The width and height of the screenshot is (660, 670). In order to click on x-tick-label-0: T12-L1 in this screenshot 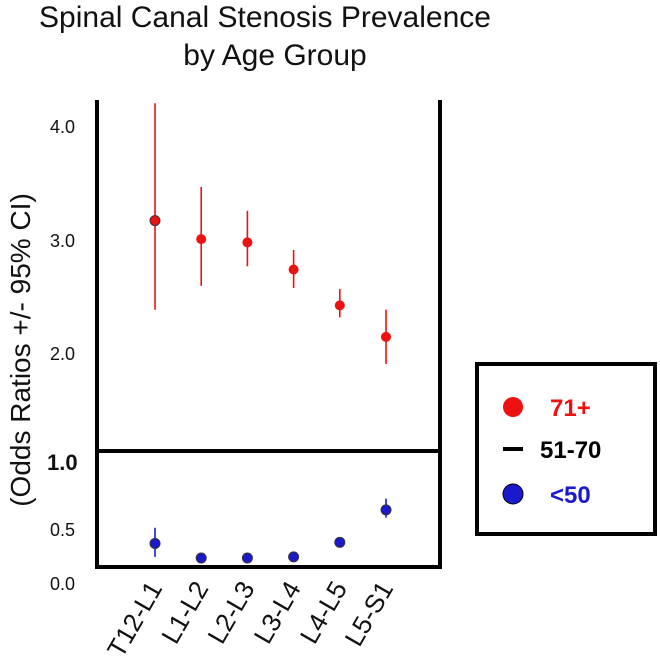, I will do `click(134, 619)`.